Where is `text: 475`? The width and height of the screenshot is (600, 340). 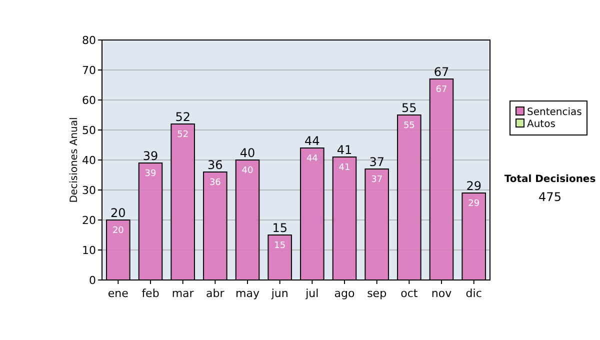 text: 475 is located at coordinates (550, 197).